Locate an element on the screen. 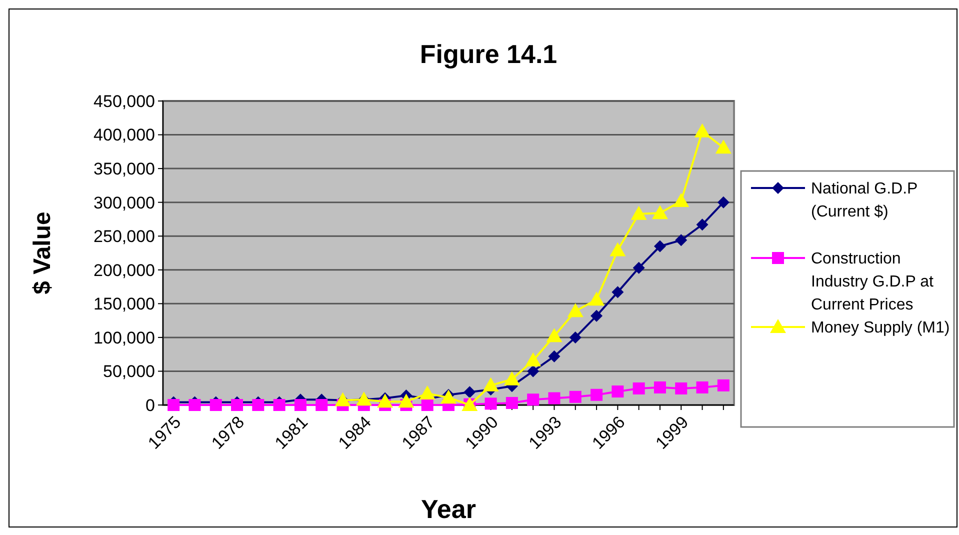 This screenshot has width=959, height=535. y-tick-label: 450,000 is located at coordinates (124, 101).